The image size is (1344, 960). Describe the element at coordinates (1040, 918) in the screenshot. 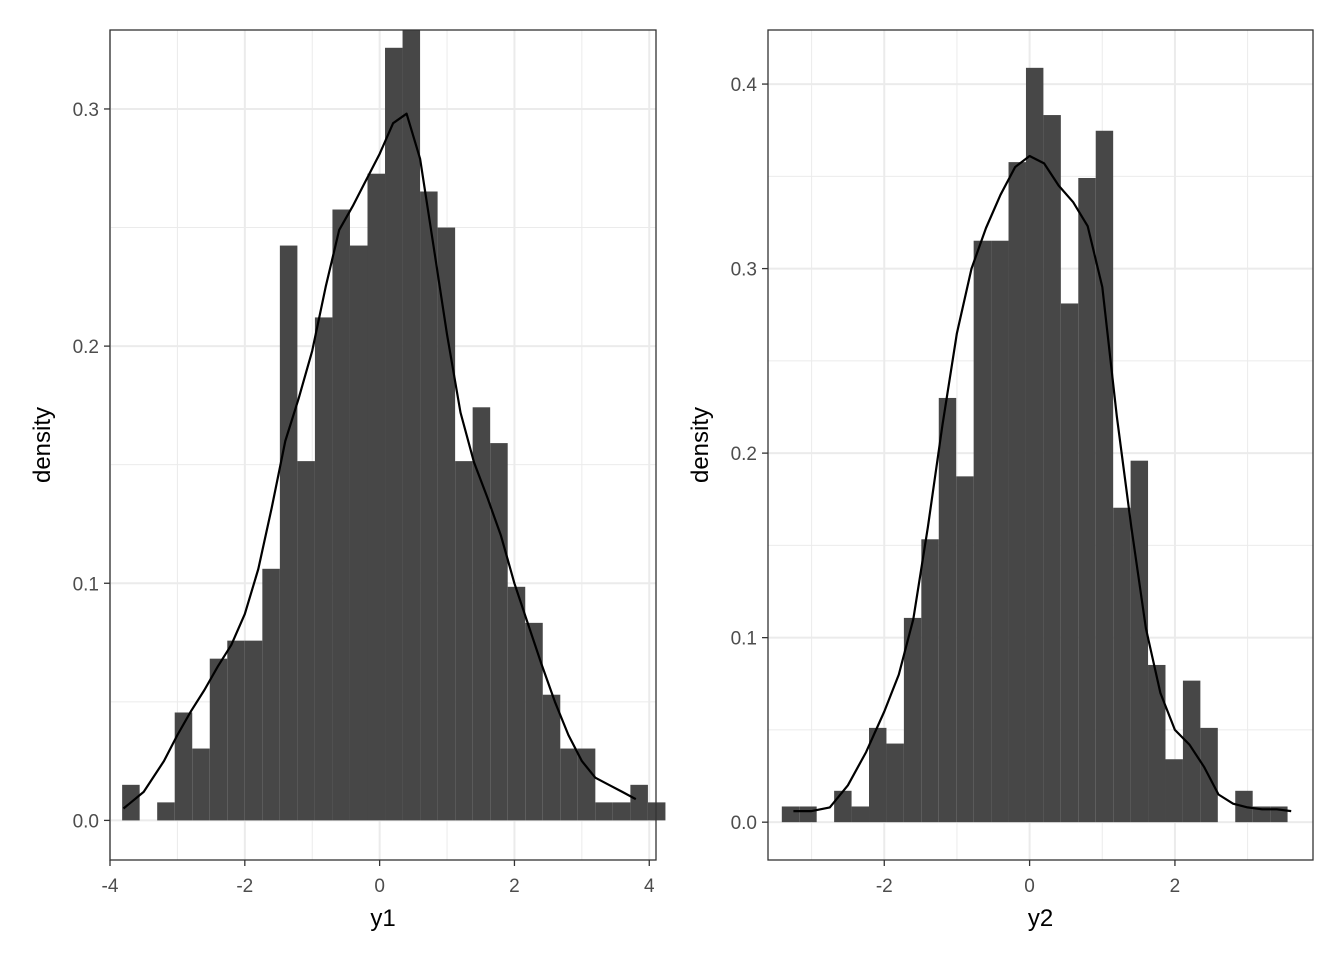

I see `x-axis-title: y2` at that location.